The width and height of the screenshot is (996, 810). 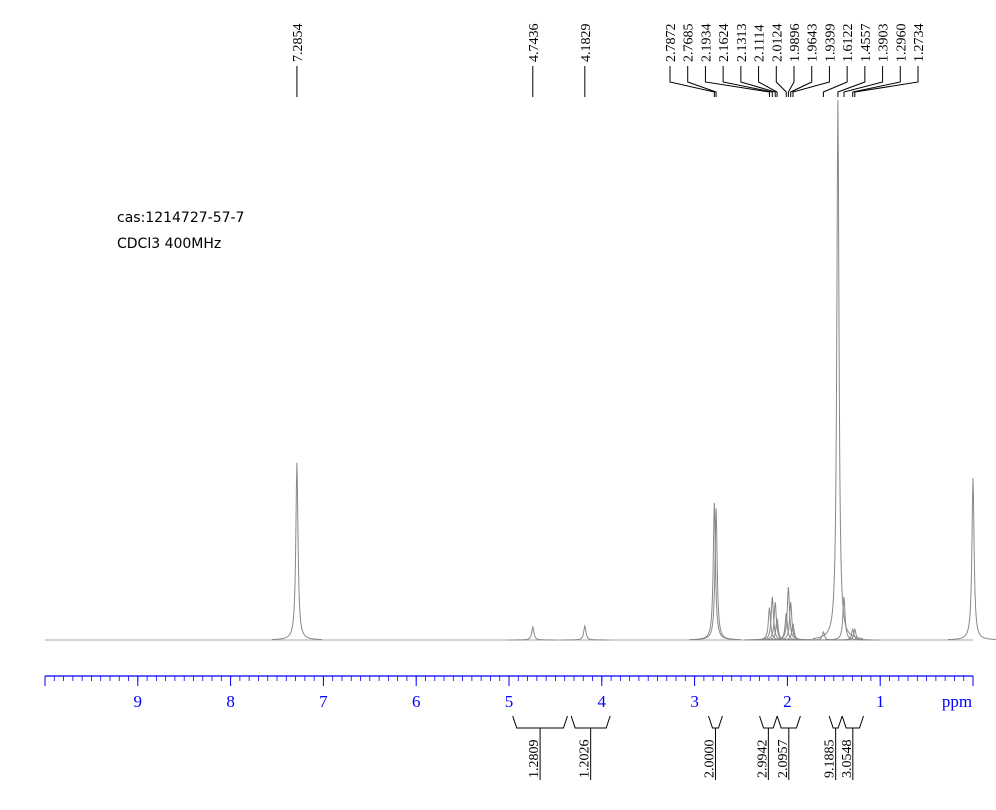 I want to click on peak-label: 2.1114, so click(x=760, y=43).